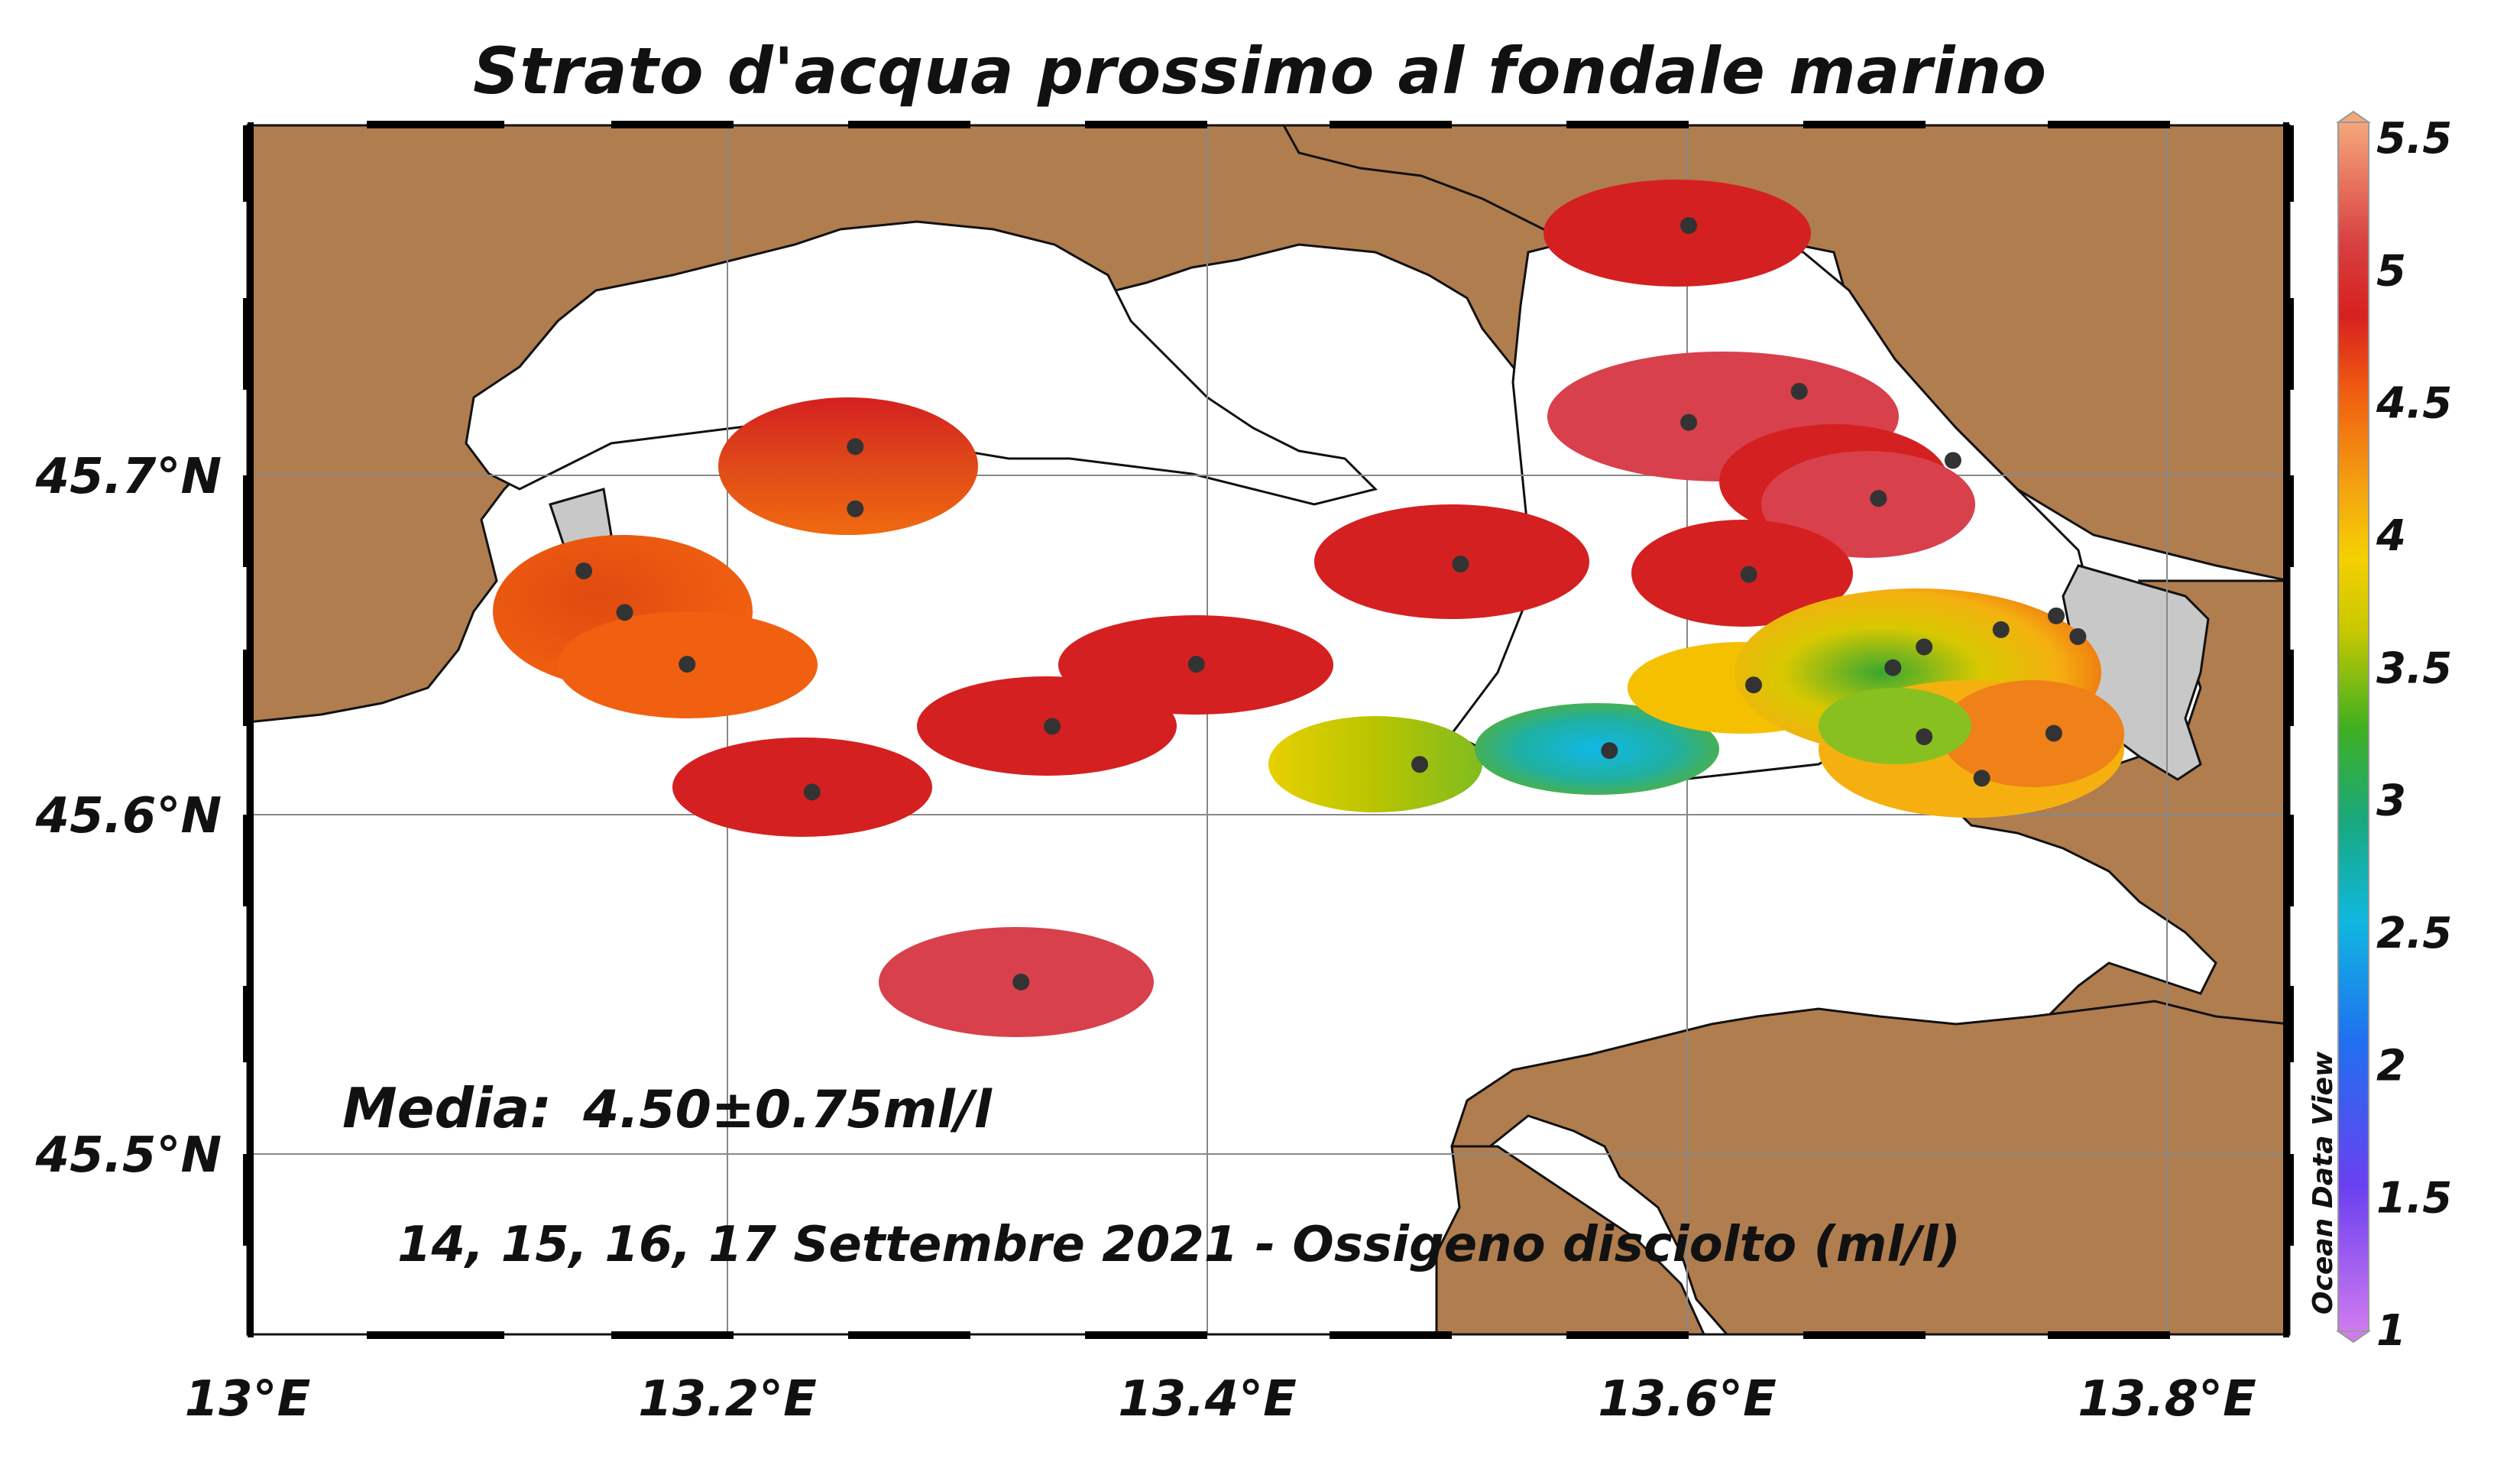 The width and height of the screenshot is (2520, 1462). I want to click on y-axis-labels: 45.7°N 45.6°N 45.5°N, so click(128, 817).